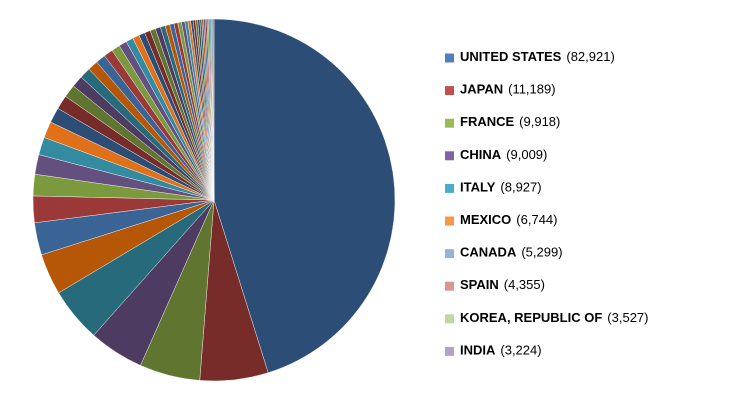  I want to click on legend-value: (8,927), so click(520, 187).